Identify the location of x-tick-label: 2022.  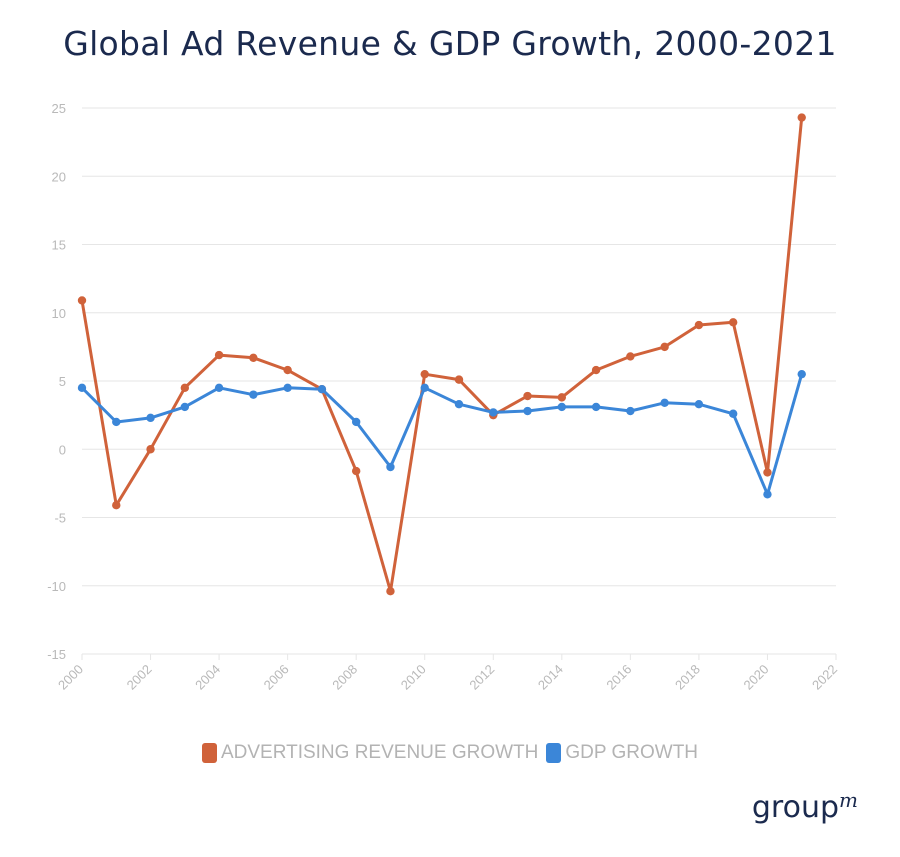
(824, 677).